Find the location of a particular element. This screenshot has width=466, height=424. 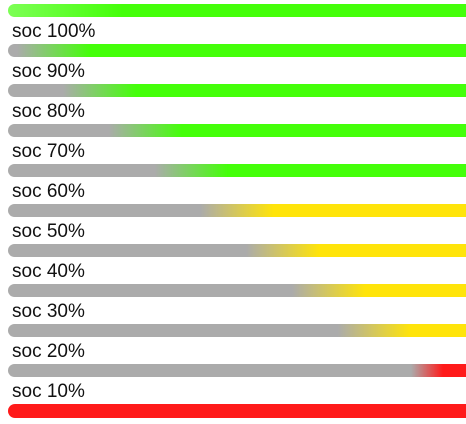

soc-label-50: soc 50% is located at coordinates (48, 231).